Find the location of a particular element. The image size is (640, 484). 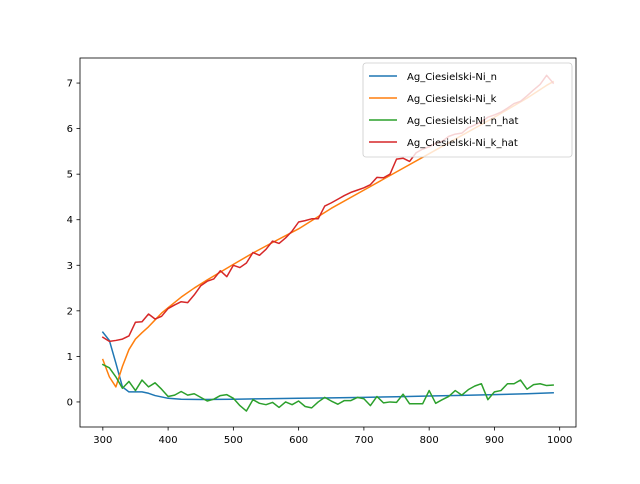

x-tick-label: 600 is located at coordinates (298, 440).